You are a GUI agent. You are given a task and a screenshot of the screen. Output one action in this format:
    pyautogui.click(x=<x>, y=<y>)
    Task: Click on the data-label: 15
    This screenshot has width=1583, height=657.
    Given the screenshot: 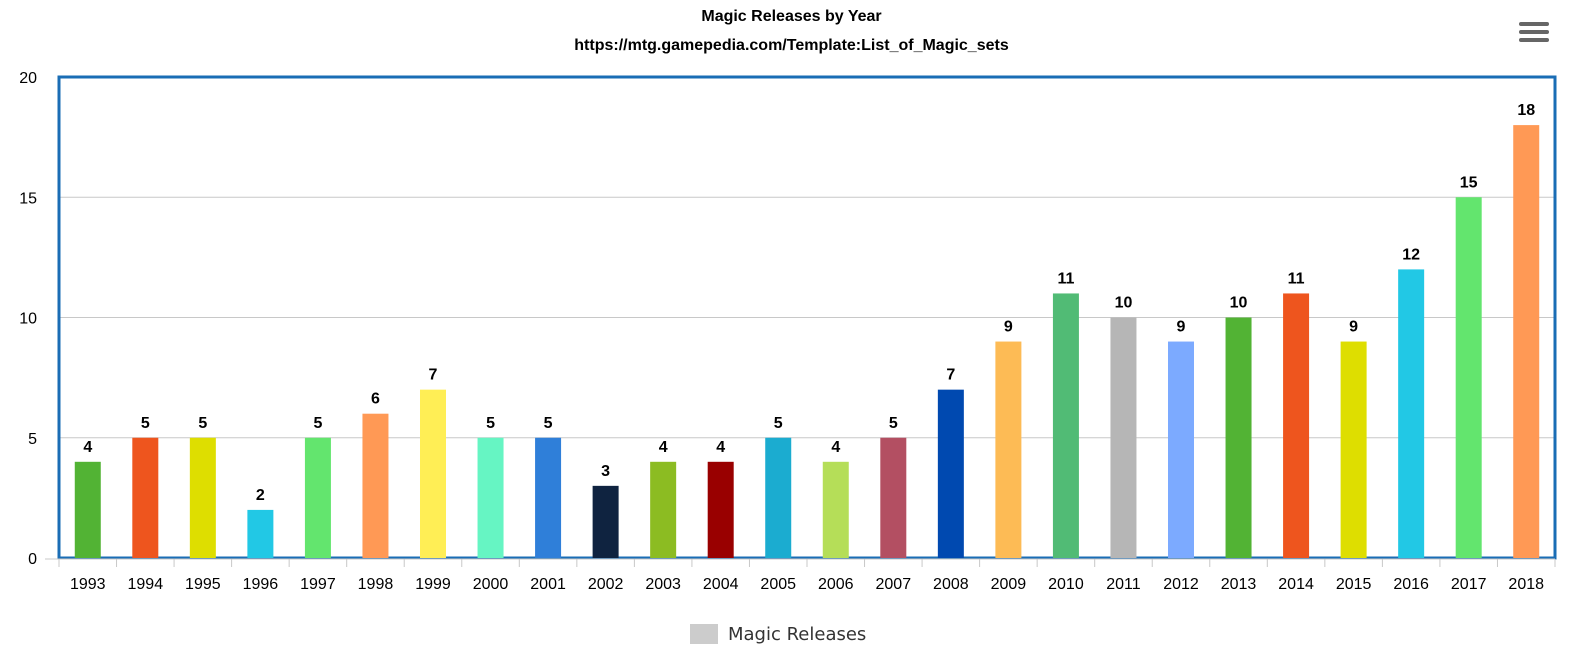 What is the action you would take?
    pyautogui.click(x=1469, y=182)
    